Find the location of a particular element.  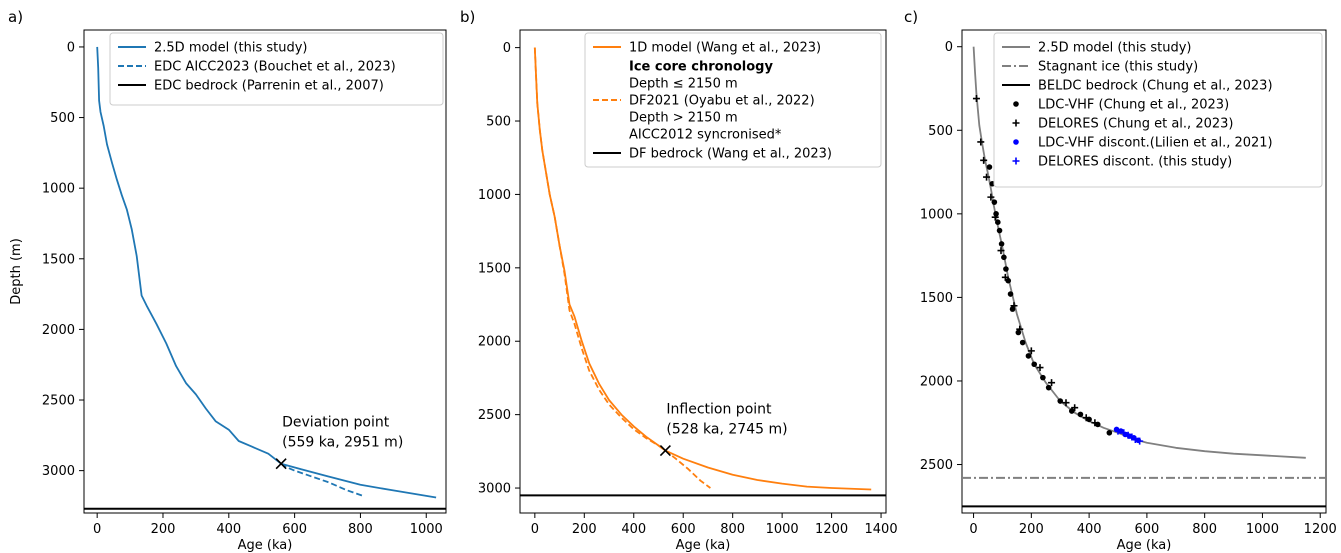

legend-extra-text: Depth > 2150 m is located at coordinates (683, 118).